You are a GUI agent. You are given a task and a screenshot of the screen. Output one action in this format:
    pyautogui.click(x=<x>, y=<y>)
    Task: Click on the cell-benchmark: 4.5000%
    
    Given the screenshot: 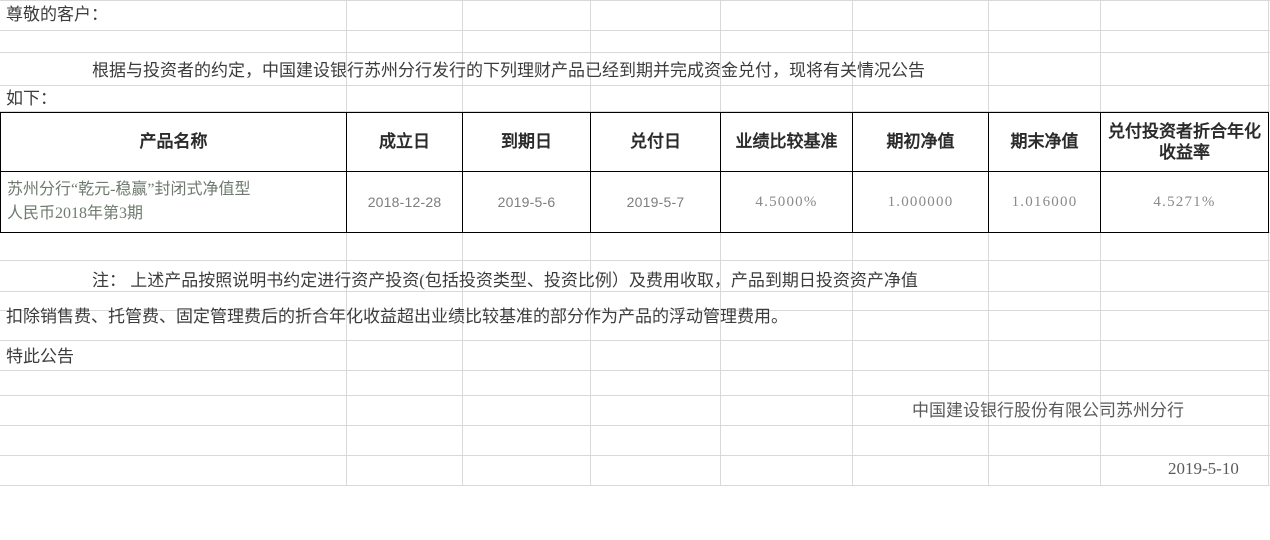 What is the action you would take?
    pyautogui.click(x=786, y=202)
    